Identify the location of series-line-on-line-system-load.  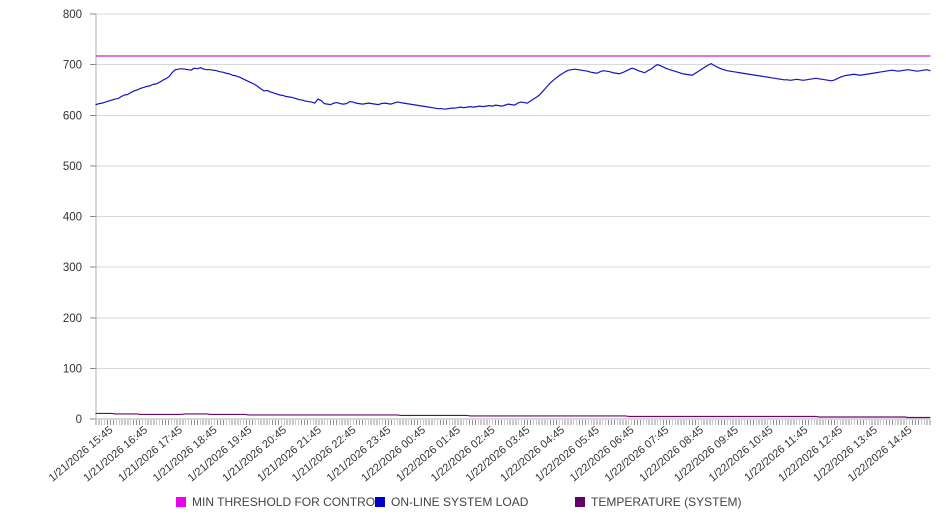
(513, 86).